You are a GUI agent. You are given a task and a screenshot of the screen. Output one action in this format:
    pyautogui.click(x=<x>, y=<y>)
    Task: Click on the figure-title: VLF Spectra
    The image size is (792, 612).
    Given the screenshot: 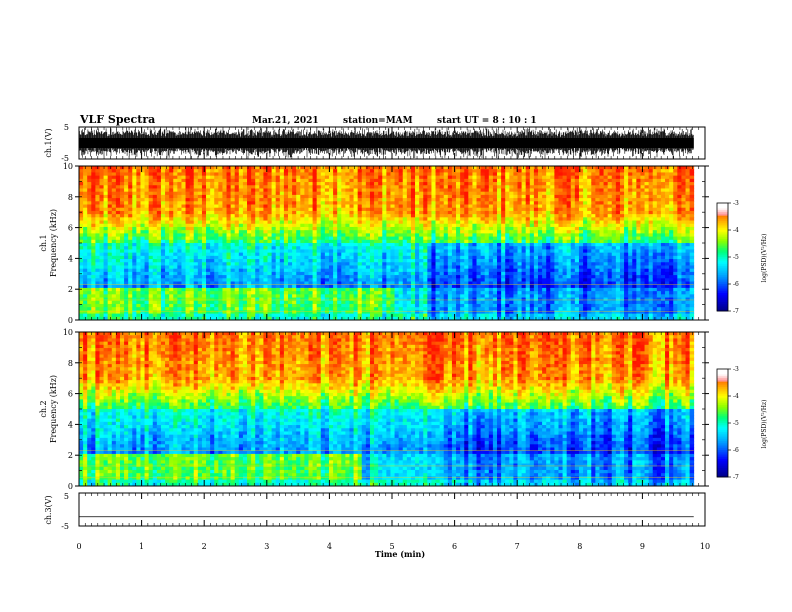 What is the action you would take?
    pyautogui.click(x=117, y=119)
    